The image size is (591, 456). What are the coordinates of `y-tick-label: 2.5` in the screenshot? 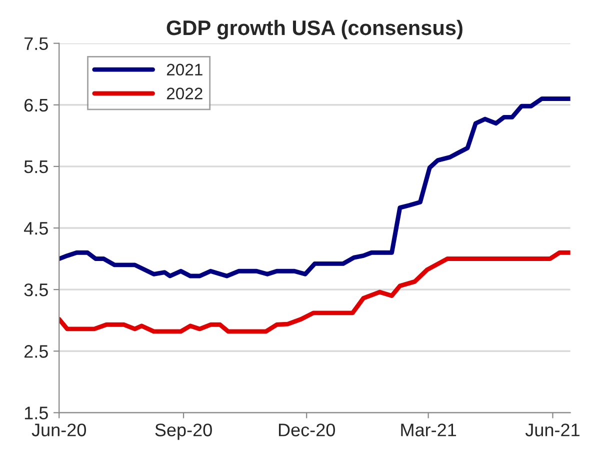 It's located at (36, 351).